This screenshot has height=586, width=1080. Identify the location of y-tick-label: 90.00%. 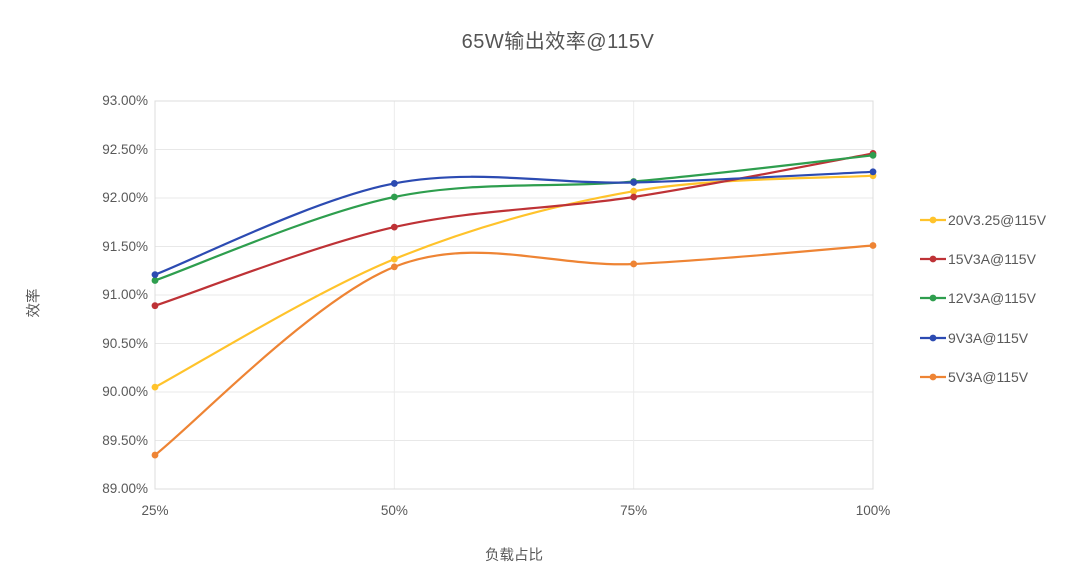
(125, 391).